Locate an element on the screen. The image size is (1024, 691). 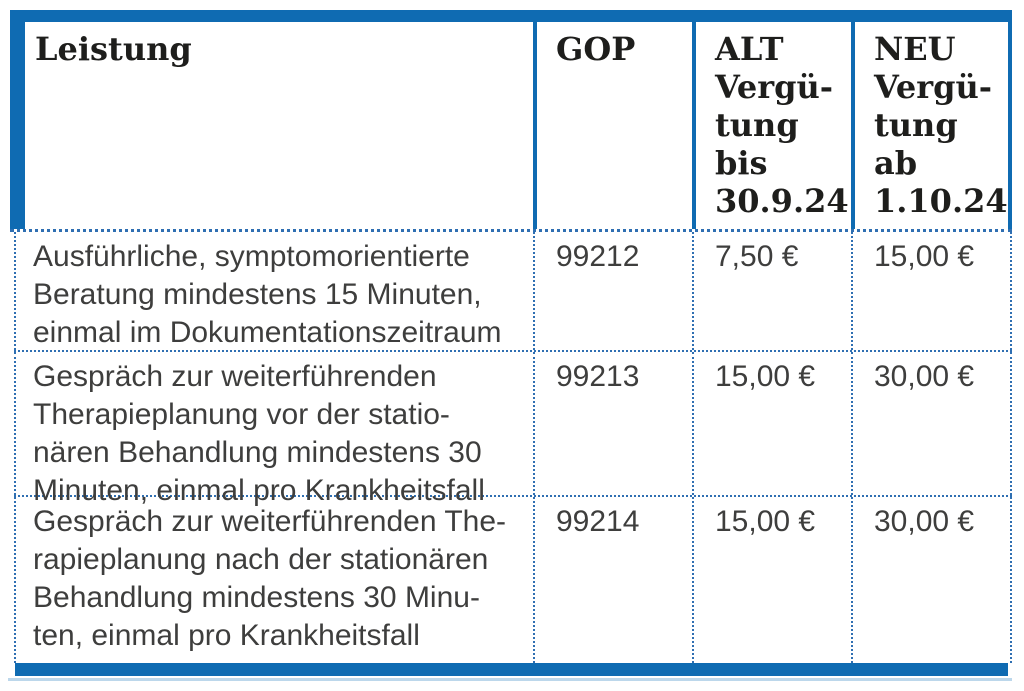
cell-neu-verguetung: 15,00 € is located at coordinates (931, 291).